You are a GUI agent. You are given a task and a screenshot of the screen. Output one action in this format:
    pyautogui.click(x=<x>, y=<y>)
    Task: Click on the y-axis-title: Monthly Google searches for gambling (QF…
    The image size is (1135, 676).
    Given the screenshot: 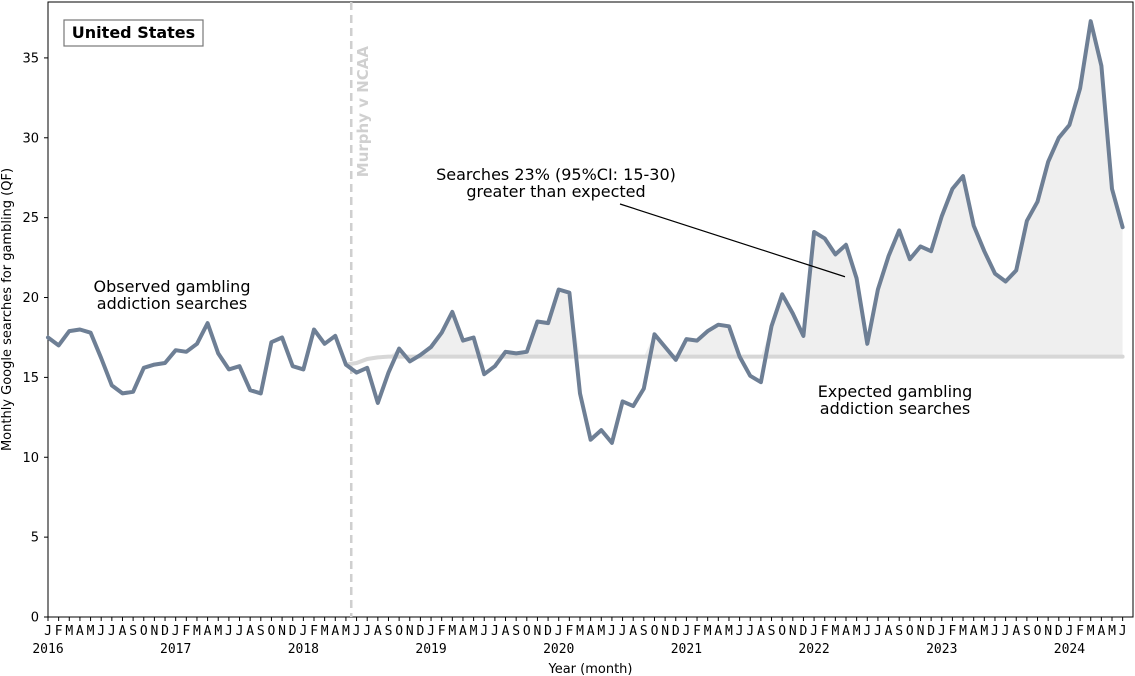 What is the action you would take?
    pyautogui.click(x=7, y=309)
    